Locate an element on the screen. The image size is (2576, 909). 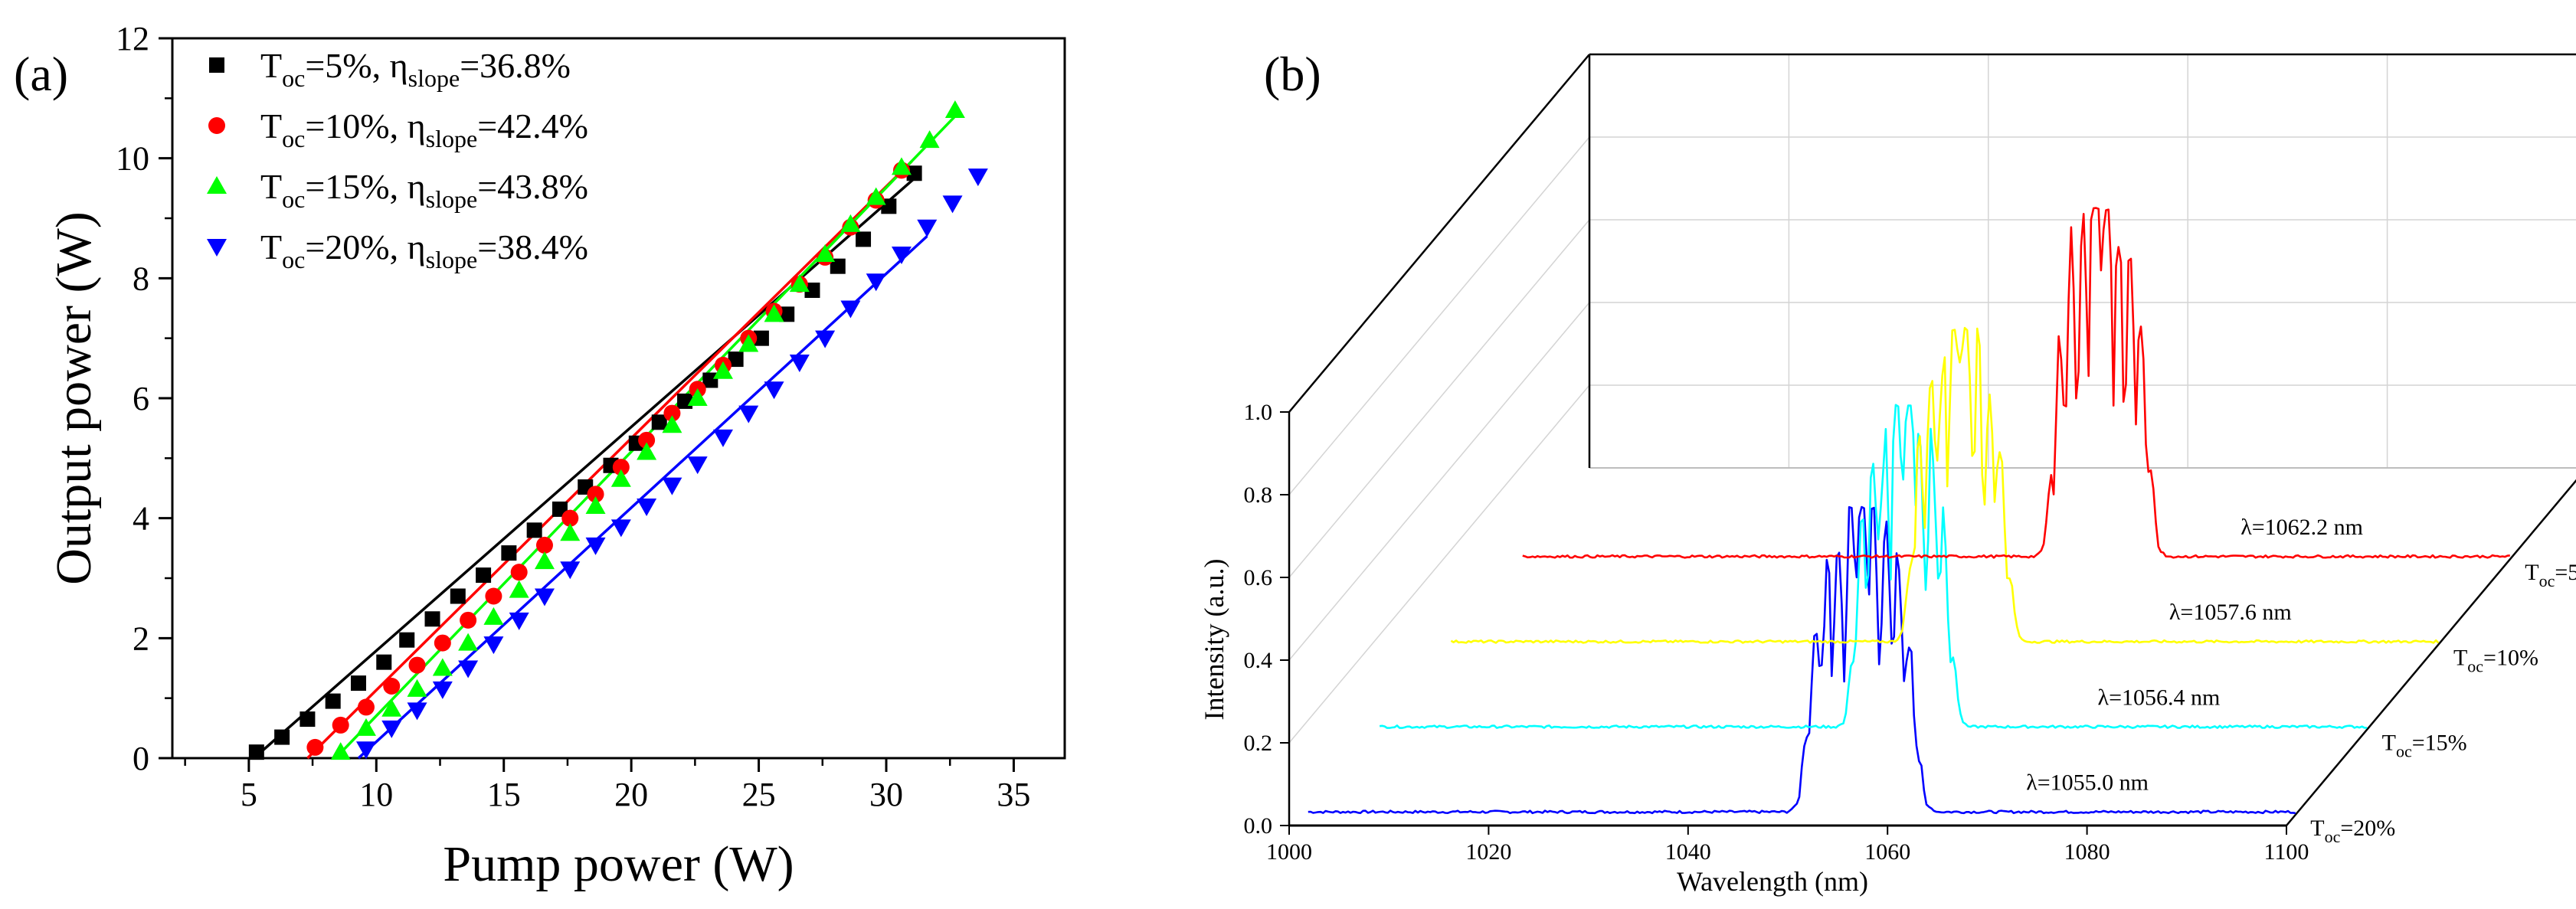
panel-b-label: (b) is located at coordinates (1292, 74).